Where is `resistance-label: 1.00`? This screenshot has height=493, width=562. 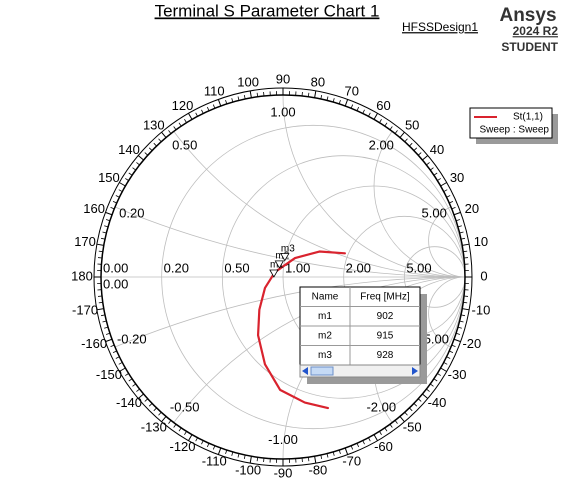 resistance-label: 1.00 is located at coordinates (297, 267).